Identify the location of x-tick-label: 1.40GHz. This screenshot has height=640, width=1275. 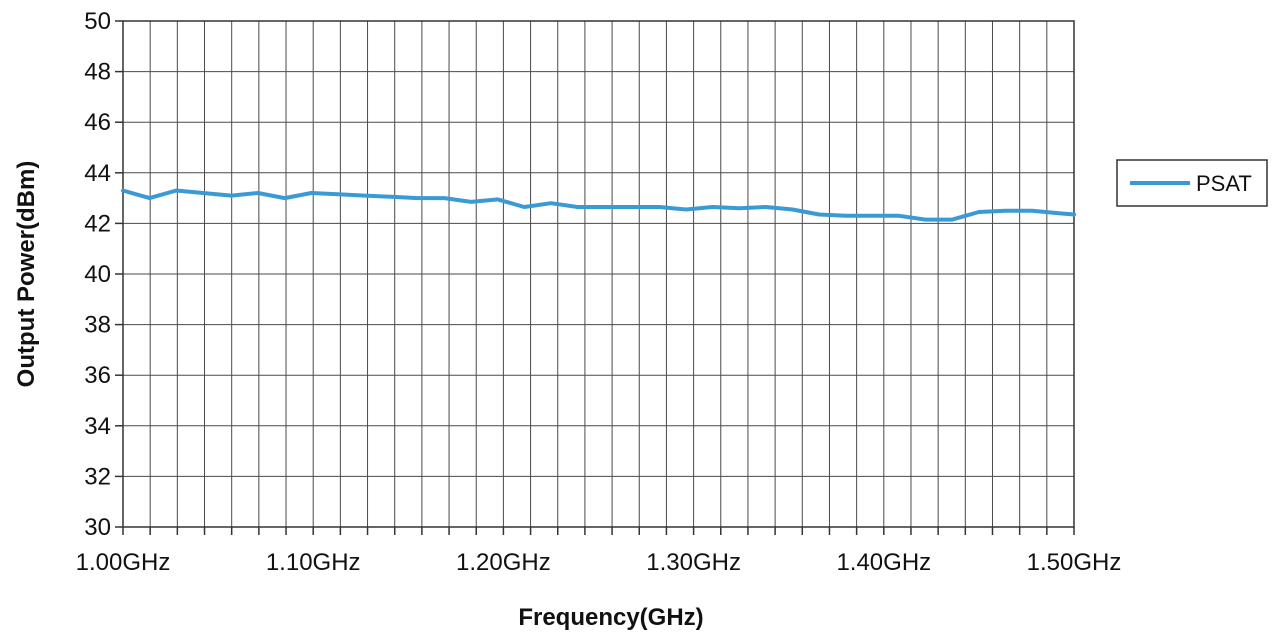
(883, 562).